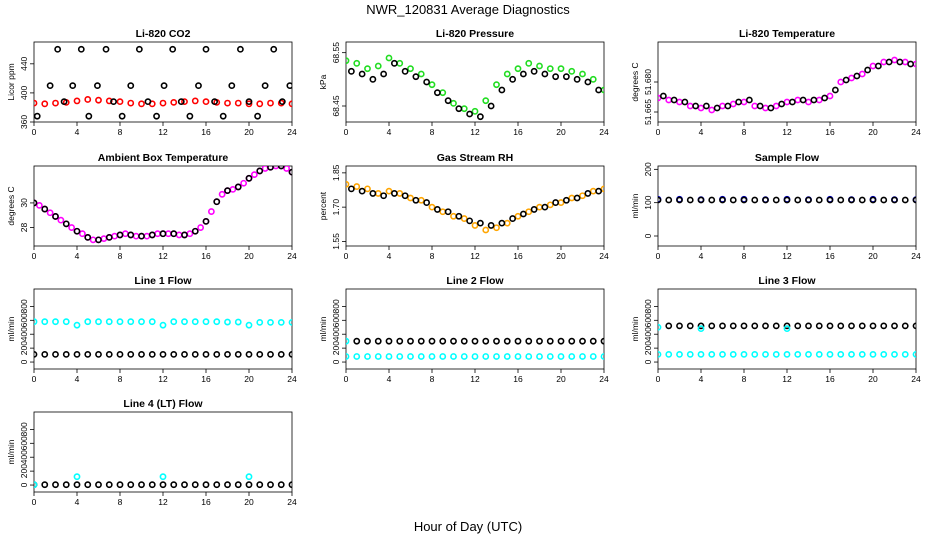 The image size is (936, 540). Describe the element at coordinates (163, 102) in the screenshot. I see `series-calibration` at that location.